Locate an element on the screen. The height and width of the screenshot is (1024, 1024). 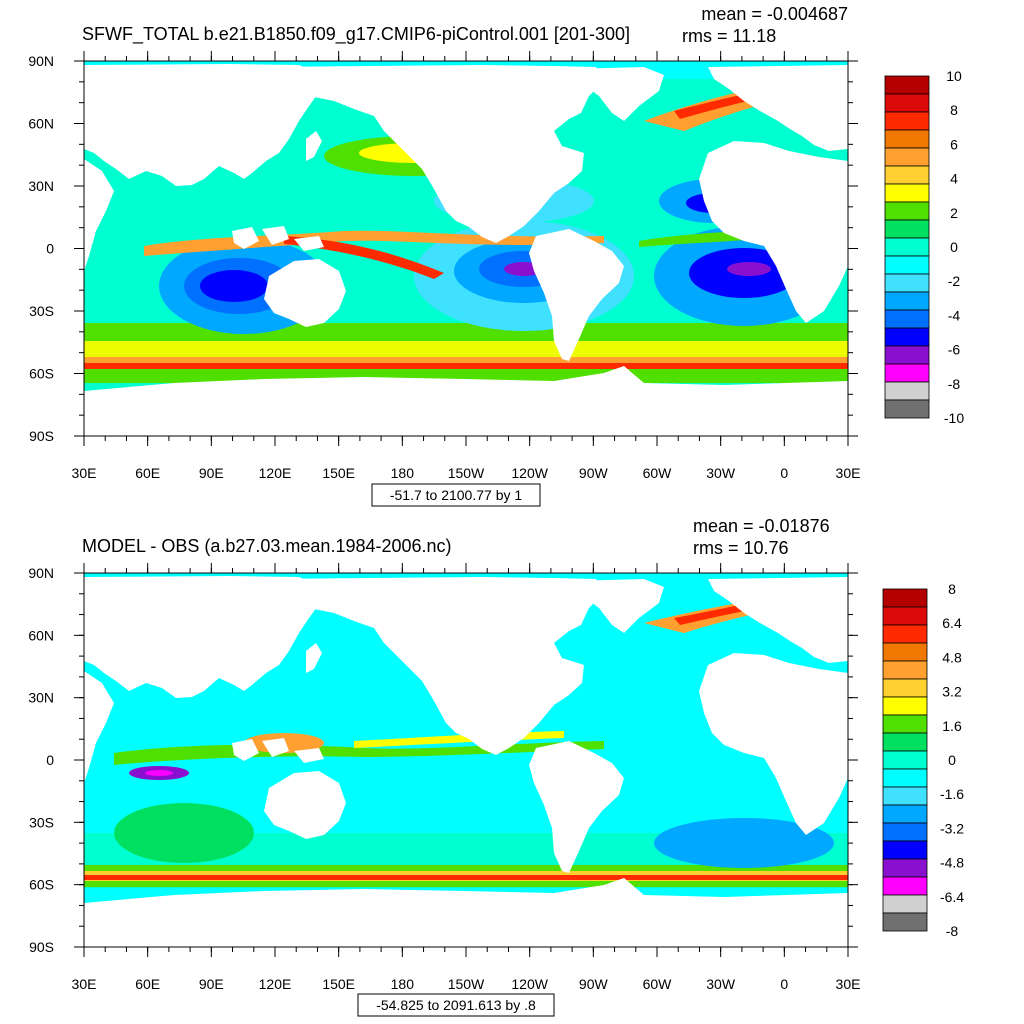
lon-label: 120E is located at coordinates (275, 473).